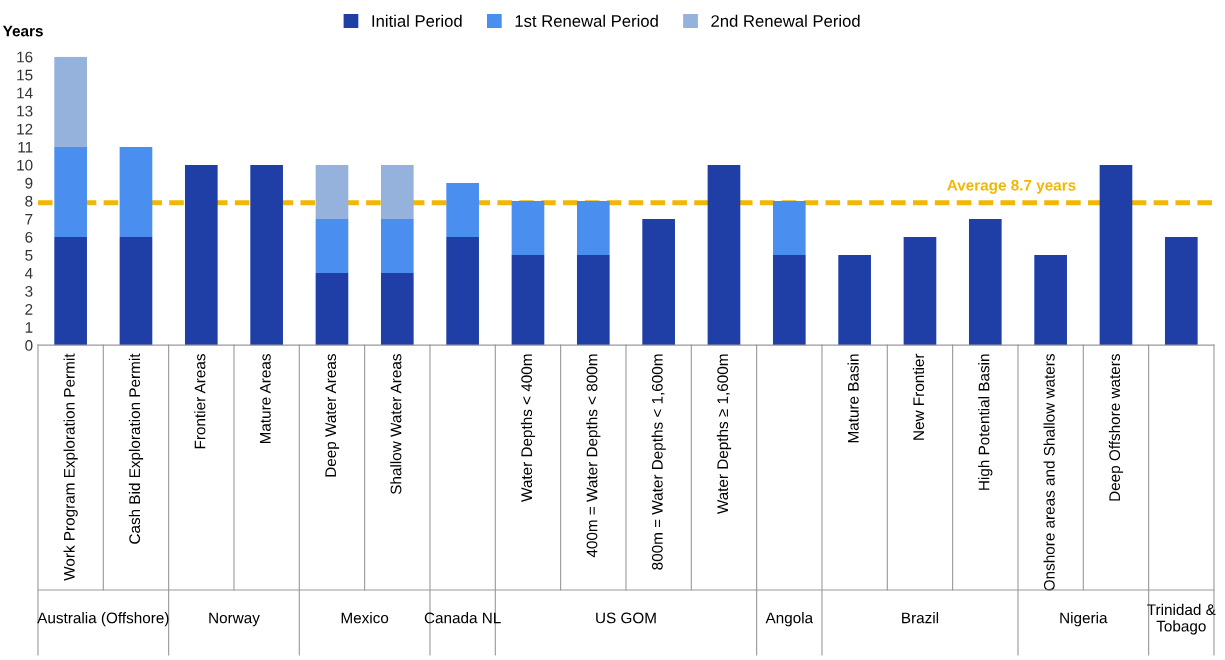  Describe the element at coordinates (528, 428) in the screenshot. I see `x-tick-label: Water Depths < 400m` at that location.